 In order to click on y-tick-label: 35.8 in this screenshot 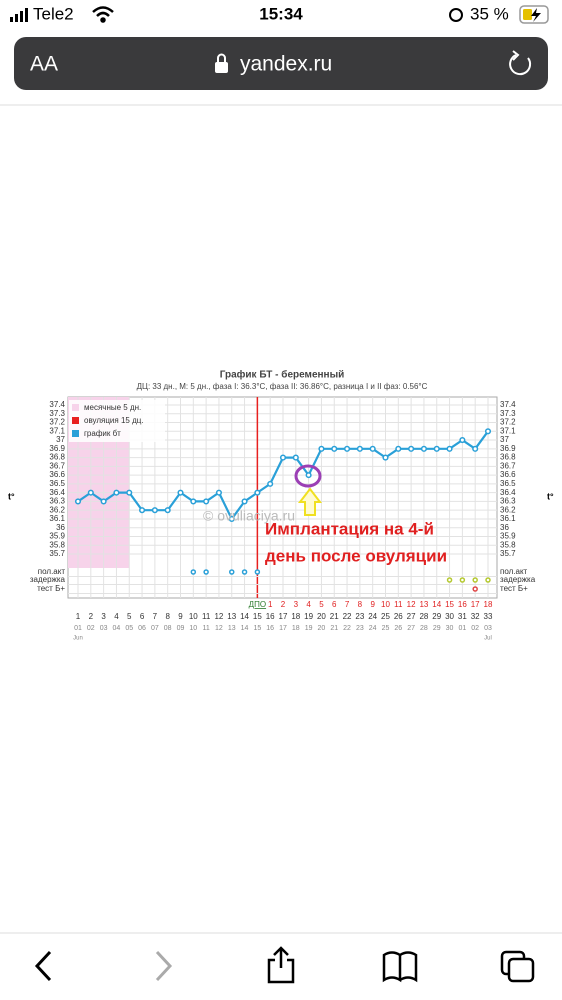, I will do `click(57, 544)`.